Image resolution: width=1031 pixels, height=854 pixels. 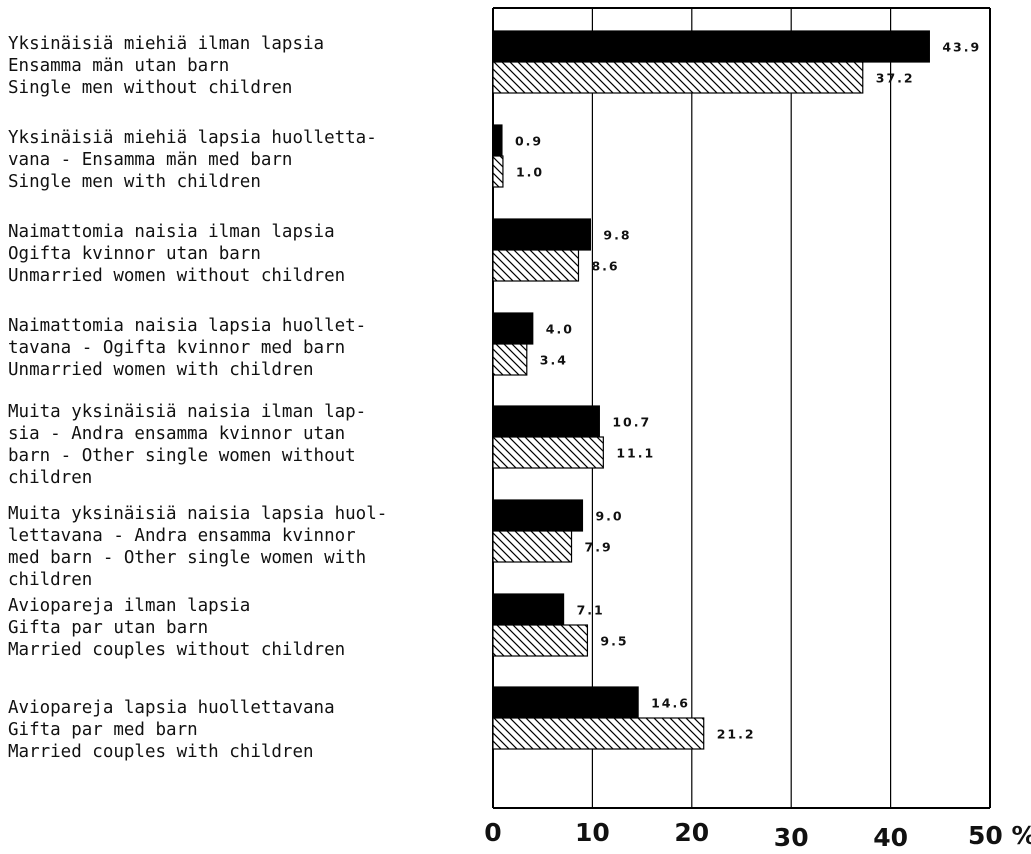 I want to click on value-label-solid-0: 43.9, so click(x=961, y=47).